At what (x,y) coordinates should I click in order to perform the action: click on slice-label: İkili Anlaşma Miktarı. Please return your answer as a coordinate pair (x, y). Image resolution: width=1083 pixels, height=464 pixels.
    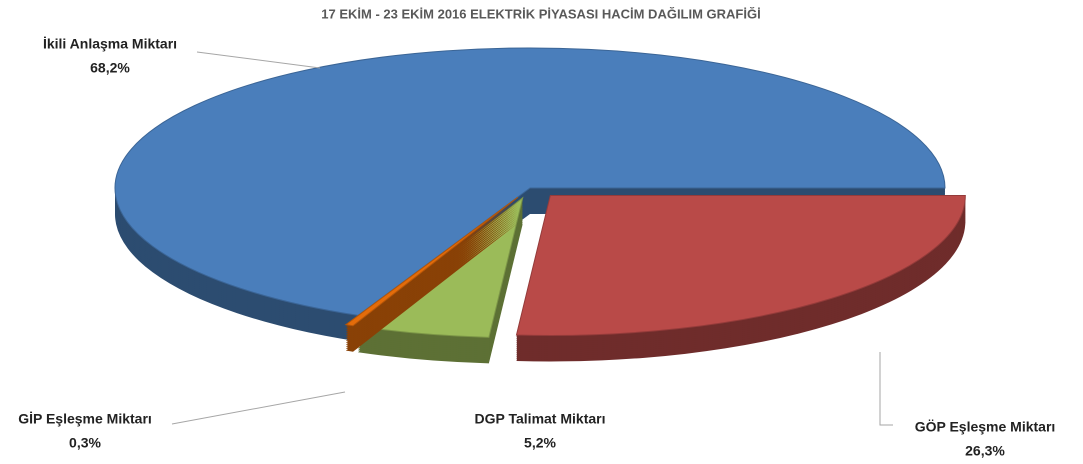
    Looking at the image, I should click on (110, 44).